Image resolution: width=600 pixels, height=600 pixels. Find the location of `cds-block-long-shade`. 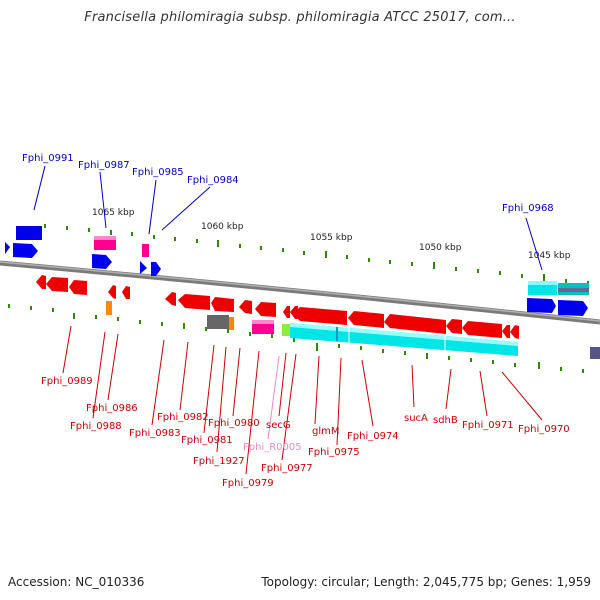

cds-block-long-shade is located at coordinates (404, 334).